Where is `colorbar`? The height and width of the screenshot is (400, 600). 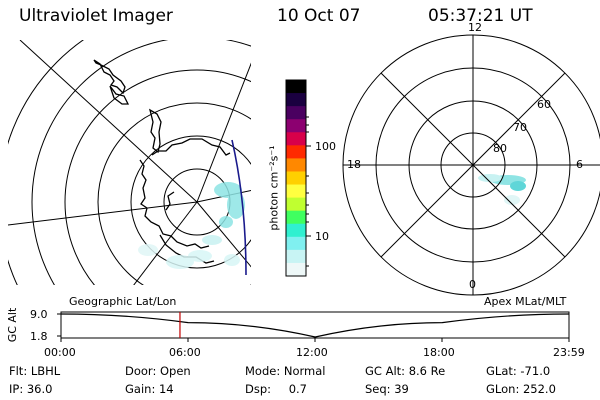
colorbar is located at coordinates (296, 178).